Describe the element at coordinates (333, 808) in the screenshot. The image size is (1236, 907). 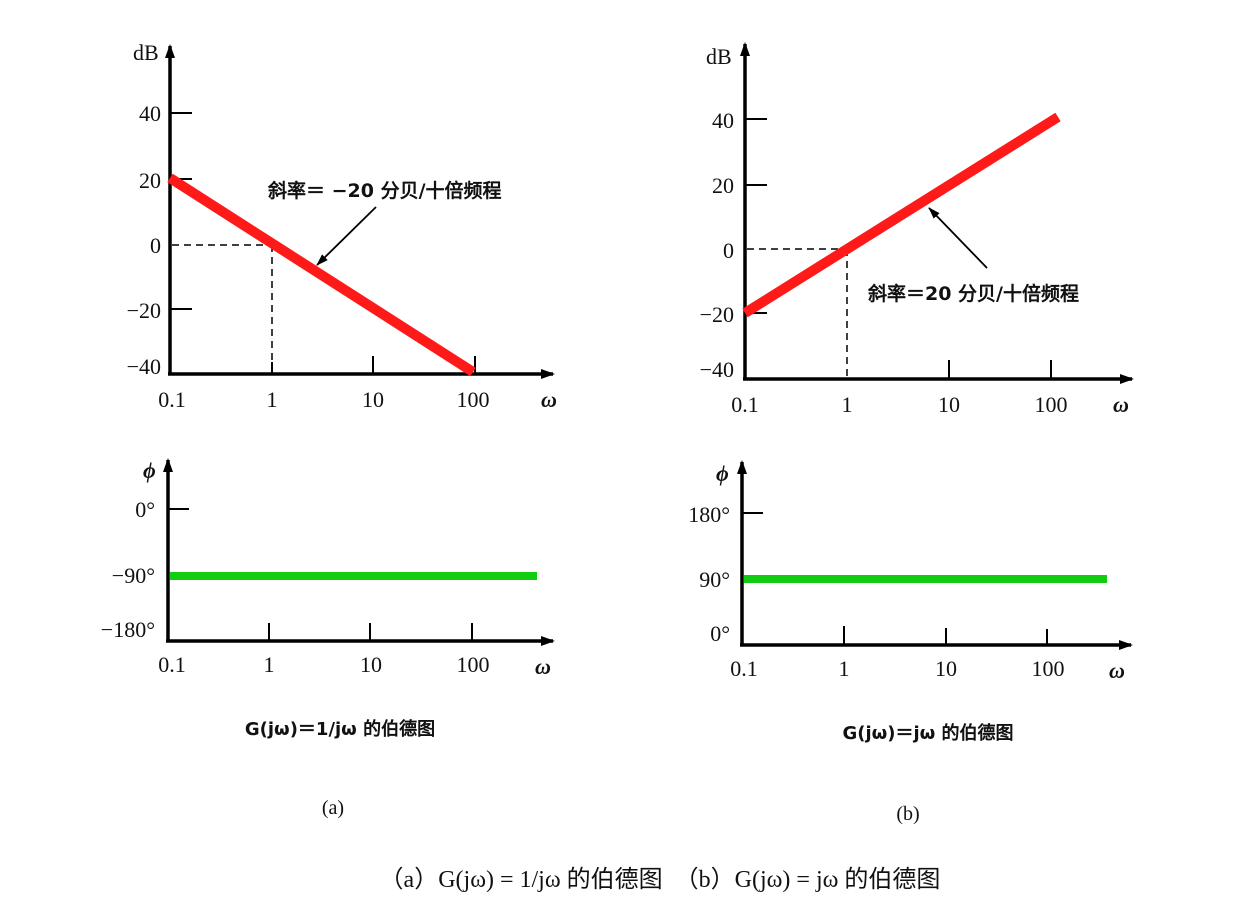
I see `panel-a-tag: (a)` at that location.